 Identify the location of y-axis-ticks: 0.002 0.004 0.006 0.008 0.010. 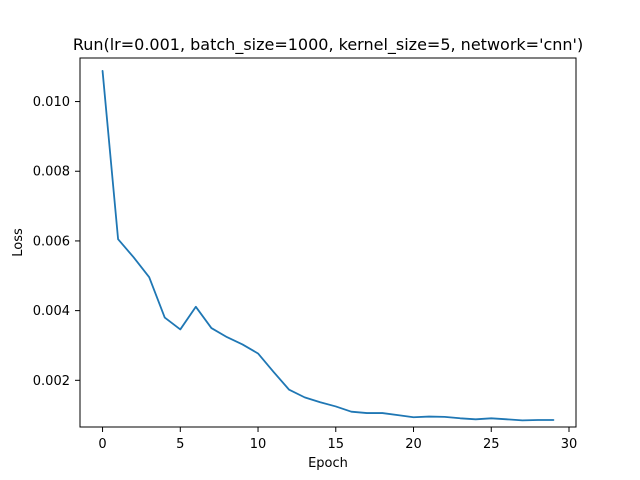
(56, 242).